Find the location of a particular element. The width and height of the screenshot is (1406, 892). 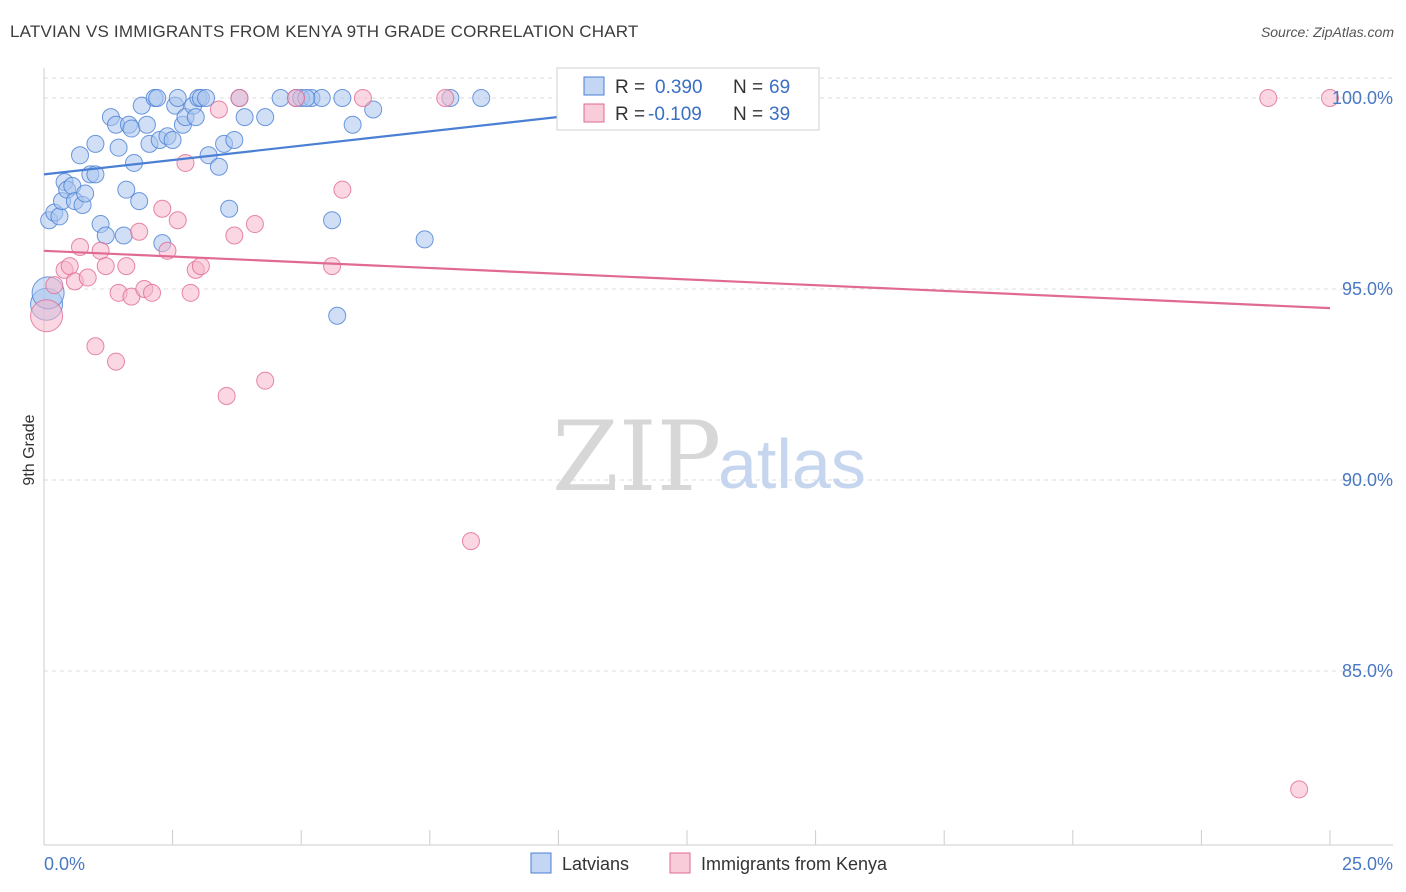

source-credit: Source: ZipAtlas.com is located at coordinates (1327, 32).